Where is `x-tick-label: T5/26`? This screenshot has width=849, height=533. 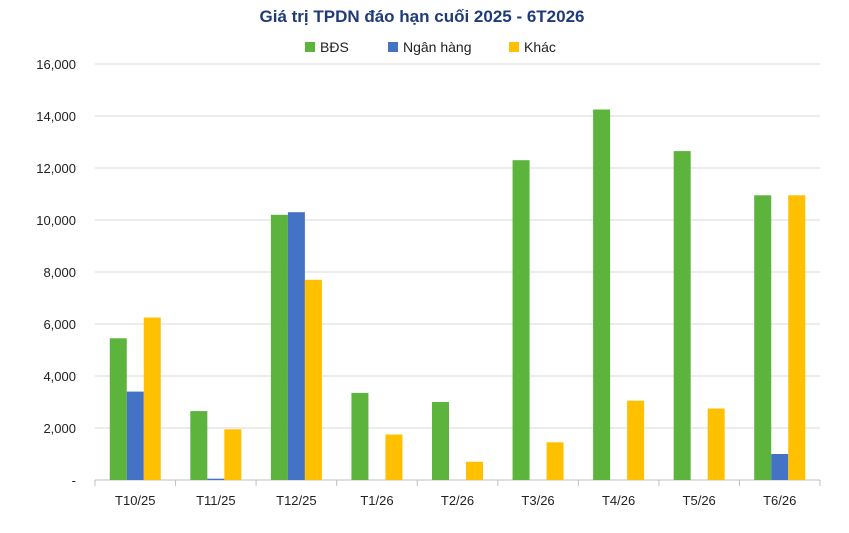 x-tick-label: T5/26 is located at coordinates (699, 500).